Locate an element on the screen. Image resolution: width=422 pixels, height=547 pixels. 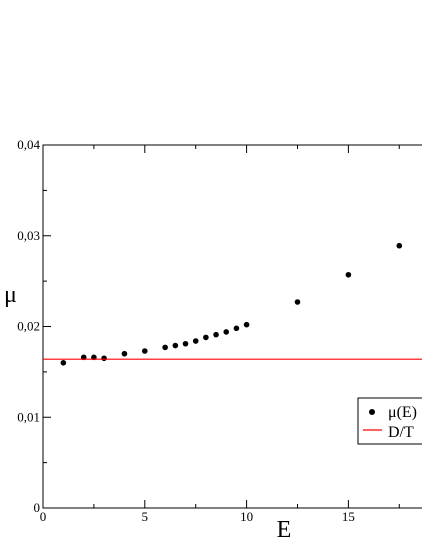
x-tick-label-2: 10 is located at coordinates (246, 516).